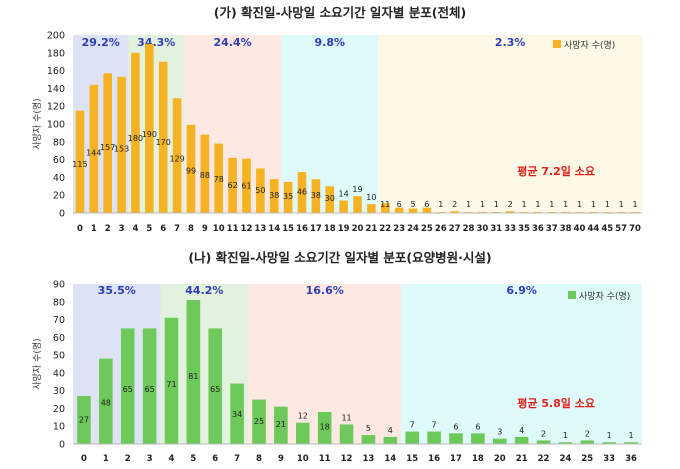 The image size is (680, 469). Describe the element at coordinates (59, 302) in the screenshot. I see `y-tick-label: 80` at that location.